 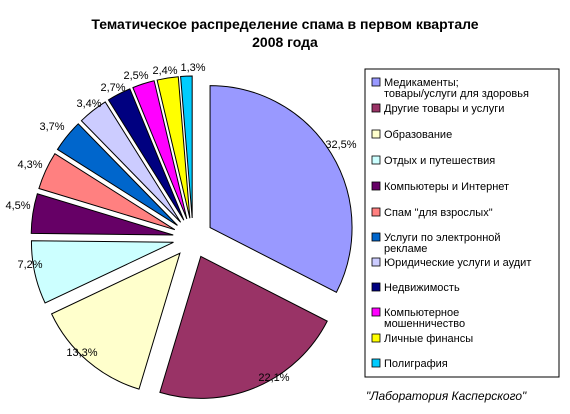 I want to click on slice-value-label: 2,4%, so click(x=164, y=71).